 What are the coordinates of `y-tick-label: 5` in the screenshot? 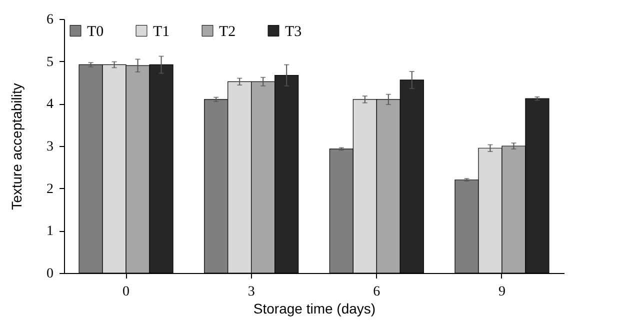 It's located at (50, 62).